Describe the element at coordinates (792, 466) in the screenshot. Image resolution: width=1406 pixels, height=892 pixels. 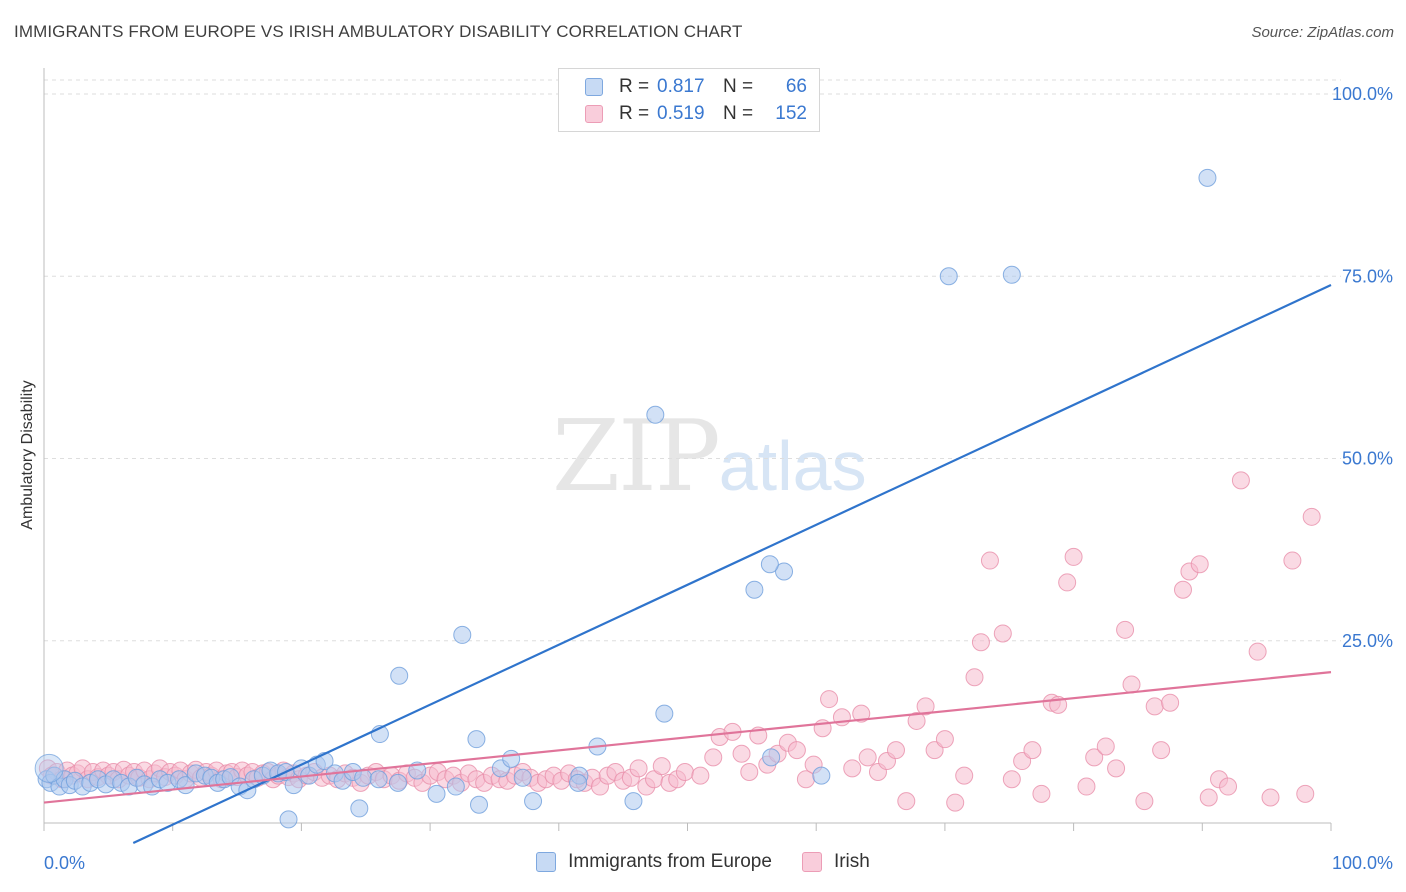
I see `watermark-atlas: atlas` at that location.